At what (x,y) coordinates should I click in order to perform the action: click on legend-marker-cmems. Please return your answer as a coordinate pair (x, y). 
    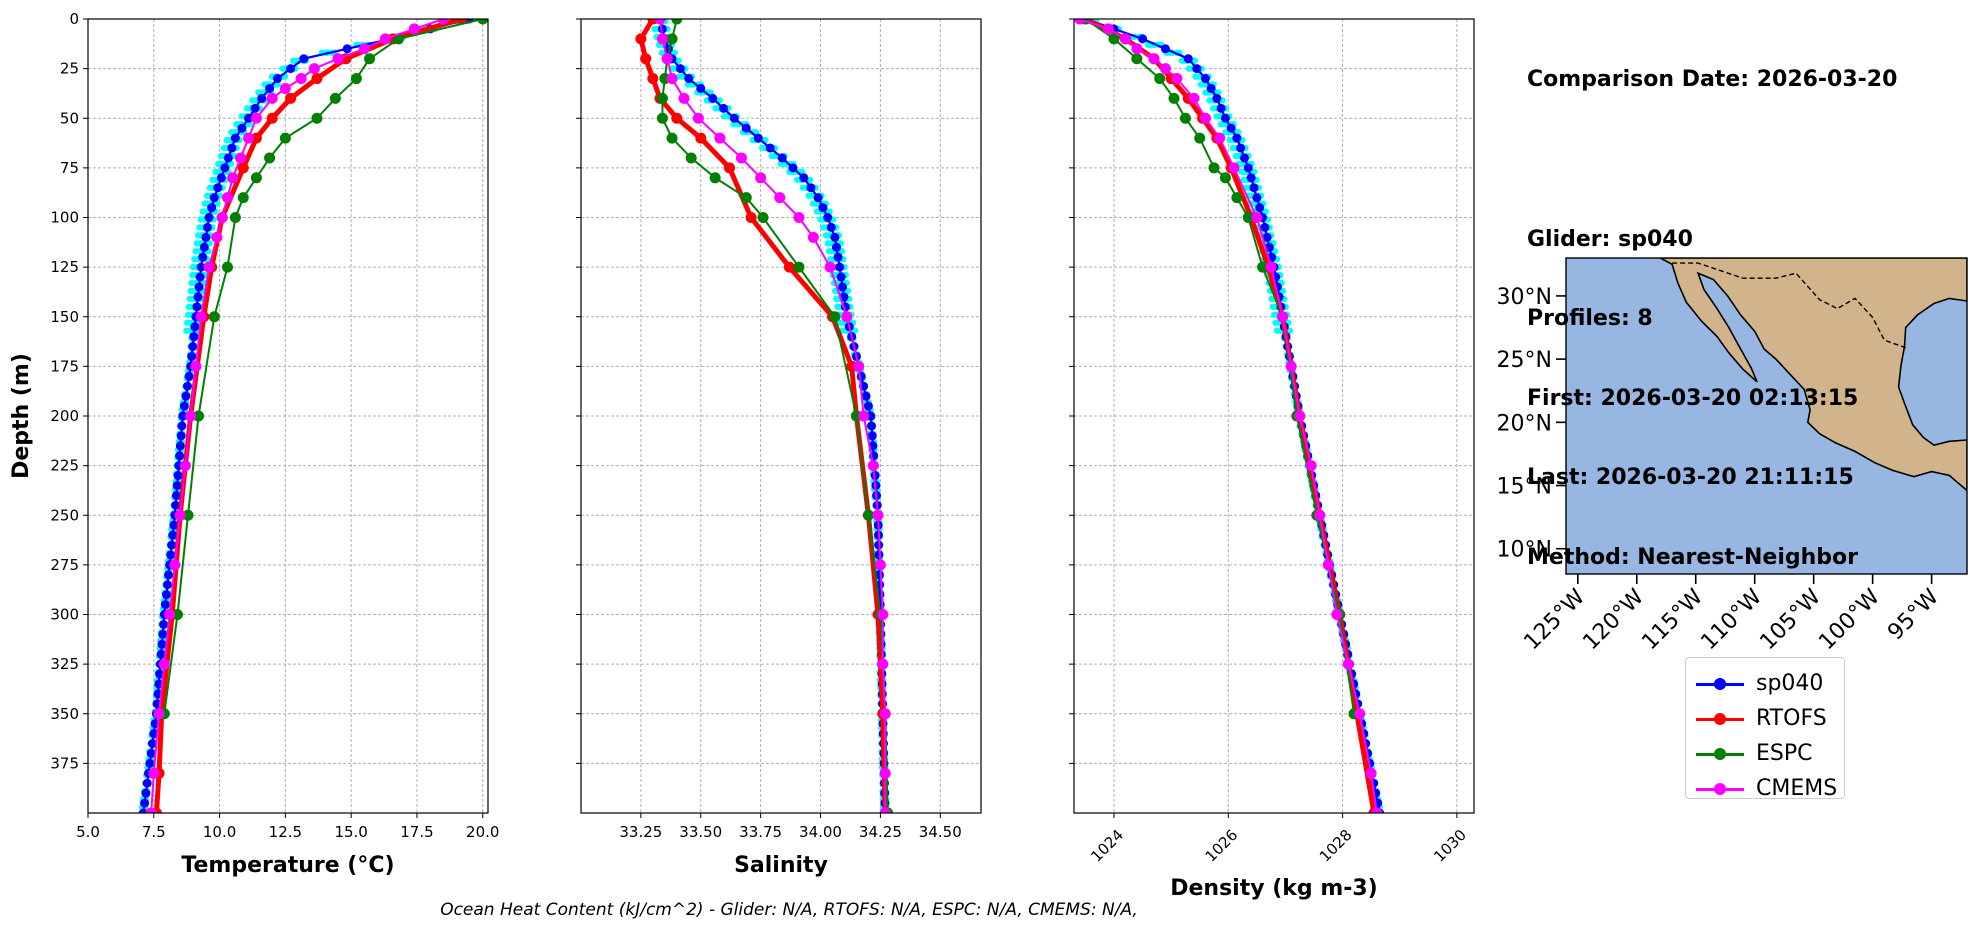
    Looking at the image, I should click on (1720, 788).